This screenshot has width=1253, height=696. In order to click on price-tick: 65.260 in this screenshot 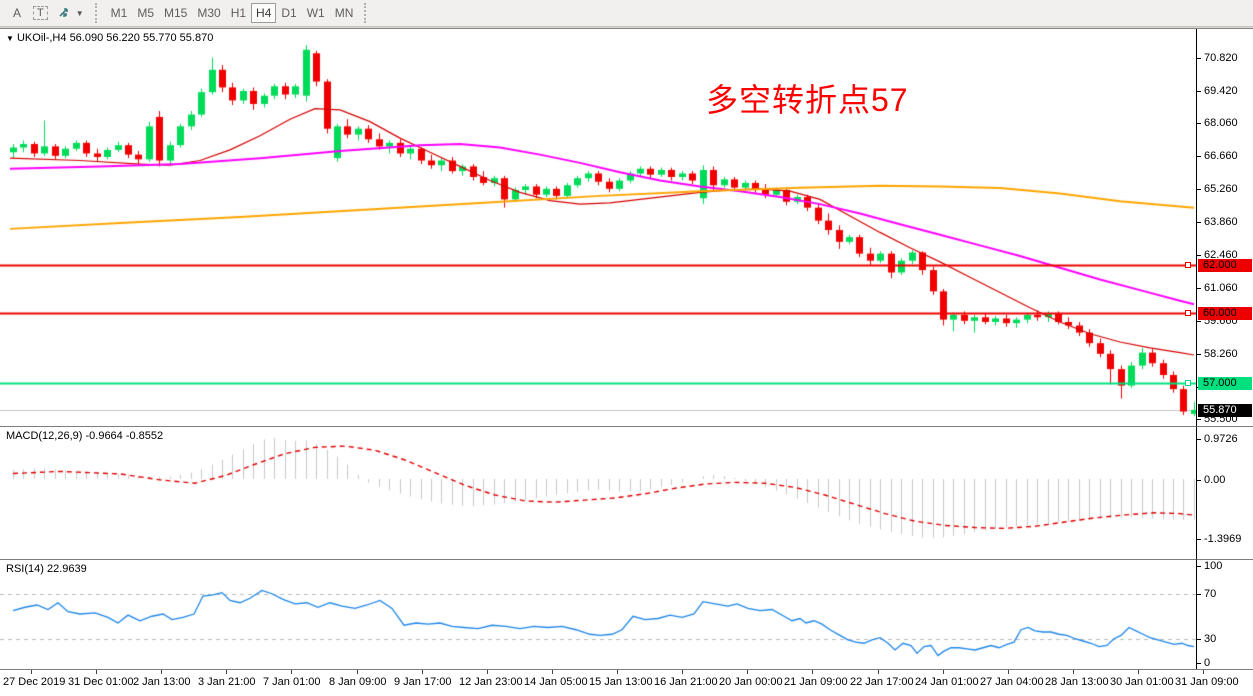, I will do `click(1221, 189)`.